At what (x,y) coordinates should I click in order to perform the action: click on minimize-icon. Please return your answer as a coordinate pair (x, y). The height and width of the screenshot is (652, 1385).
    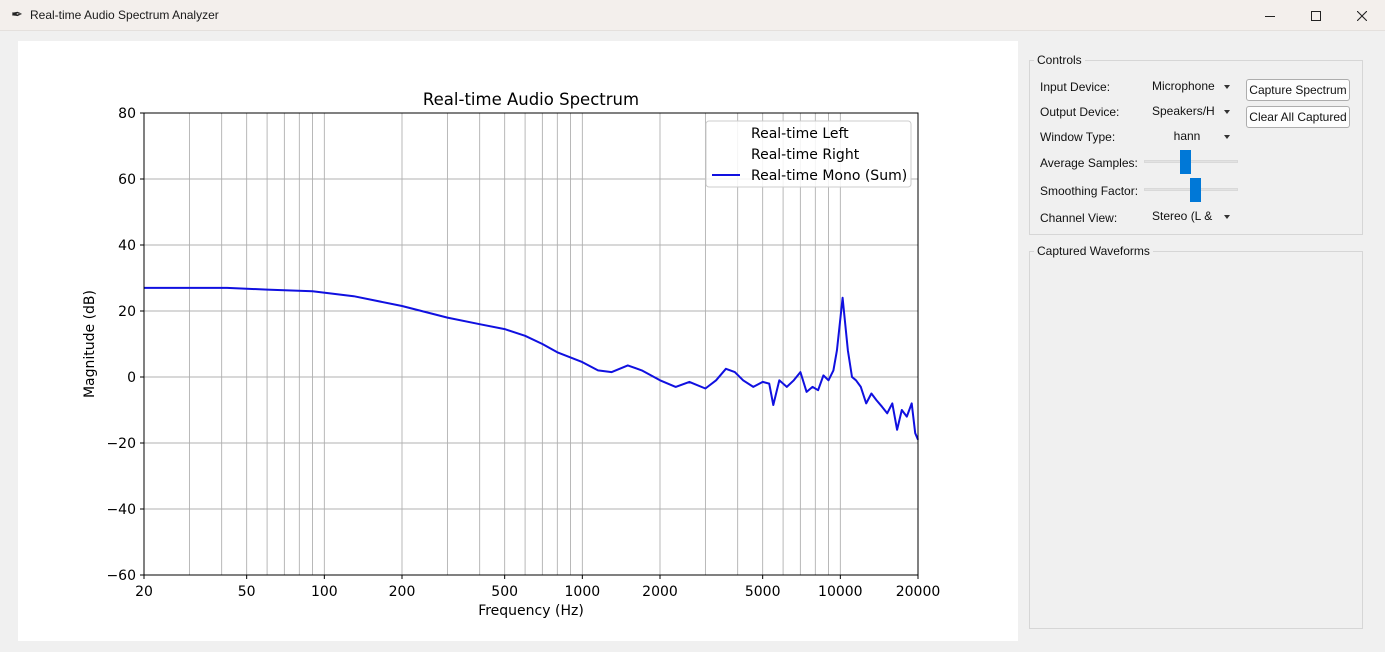
    Looking at the image, I should click on (1270, 16).